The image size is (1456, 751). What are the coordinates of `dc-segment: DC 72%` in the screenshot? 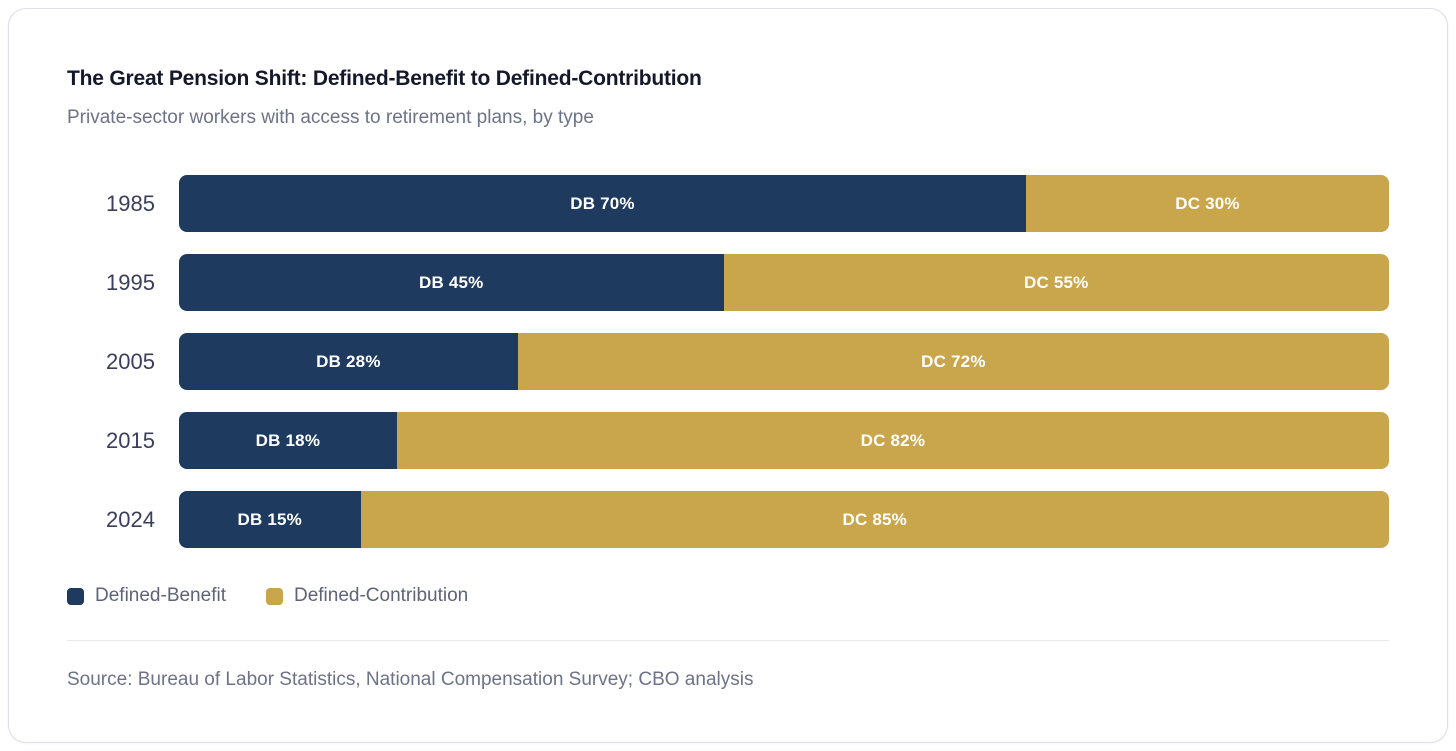 It's located at (953, 361).